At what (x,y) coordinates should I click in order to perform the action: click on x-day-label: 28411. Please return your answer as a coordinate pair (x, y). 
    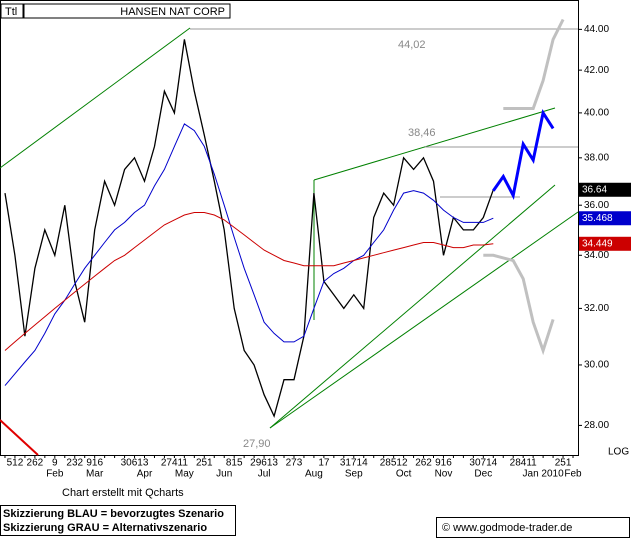
    Looking at the image, I should click on (524, 463).